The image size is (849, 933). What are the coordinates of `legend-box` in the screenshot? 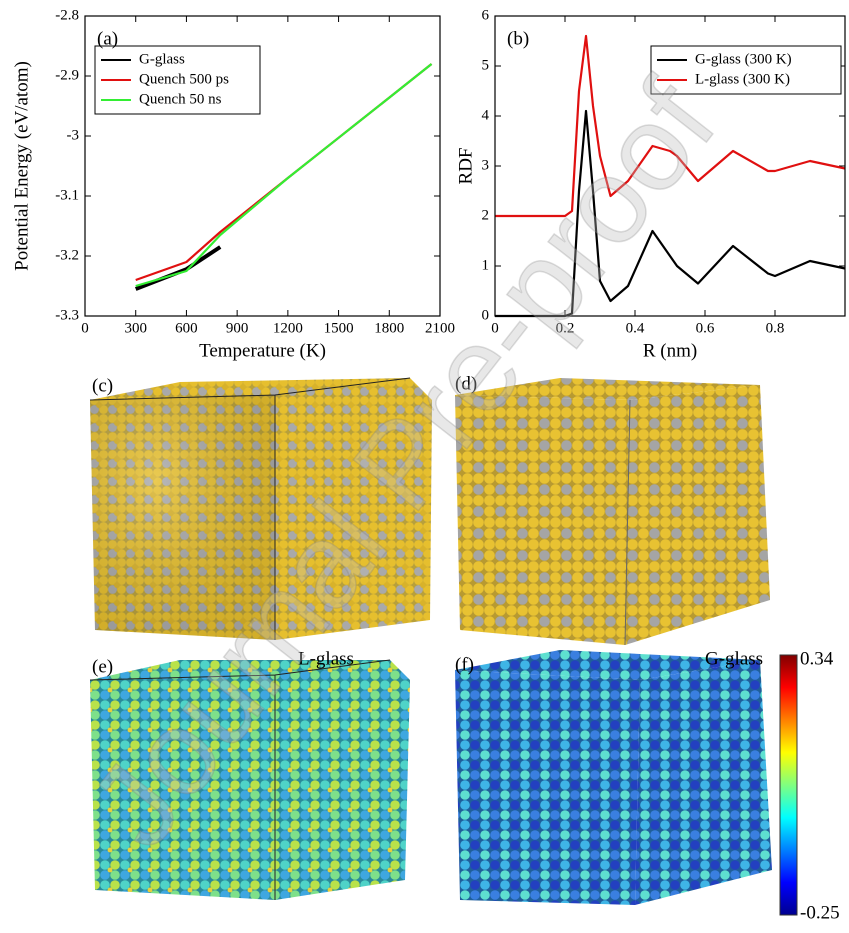 It's located at (746, 70).